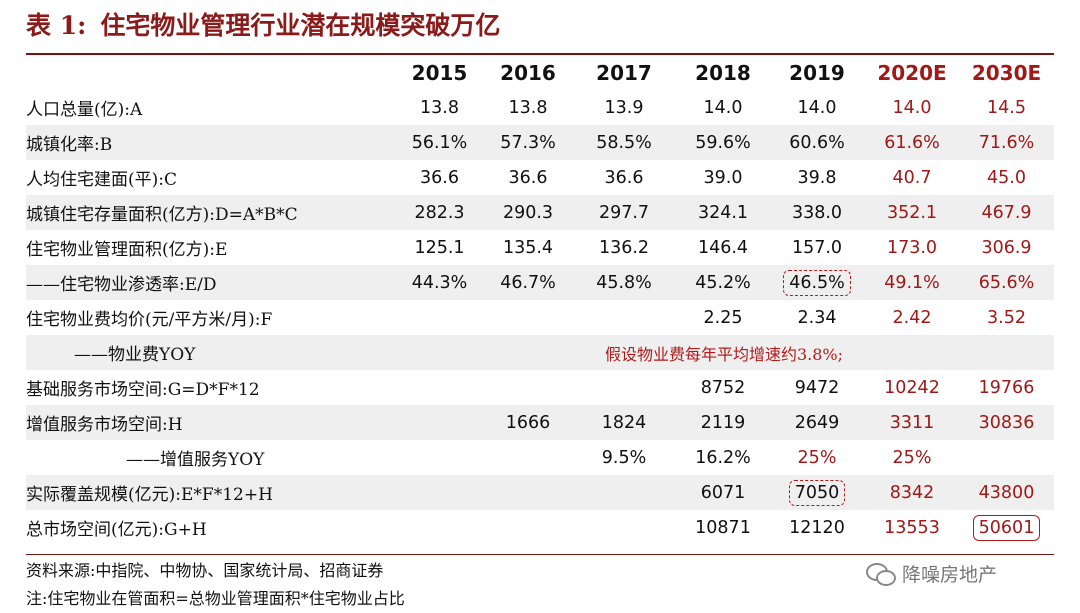  I want to click on highlight-box: 46.5%, so click(817, 282).